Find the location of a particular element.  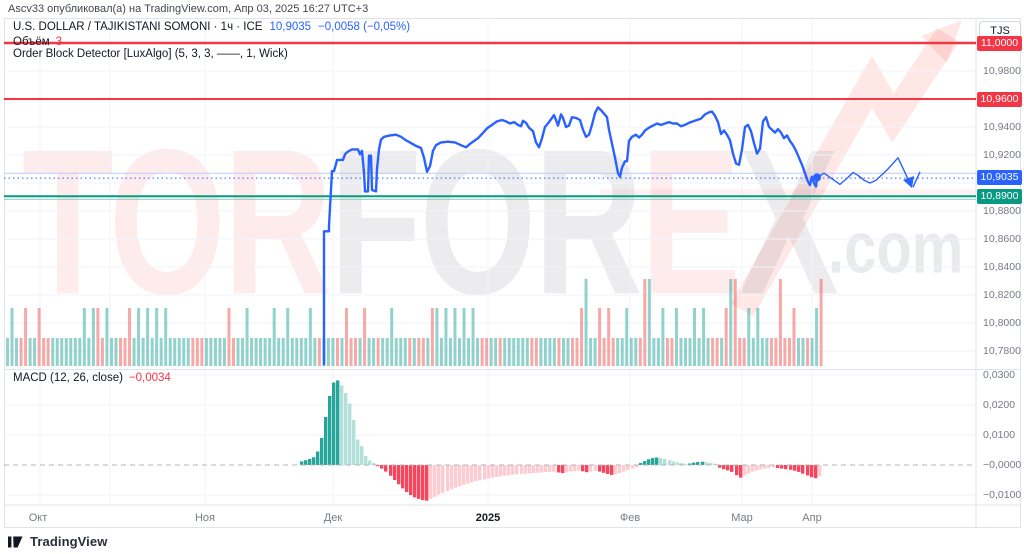

price-axis-badge: 10,8900 is located at coordinates (999, 196).